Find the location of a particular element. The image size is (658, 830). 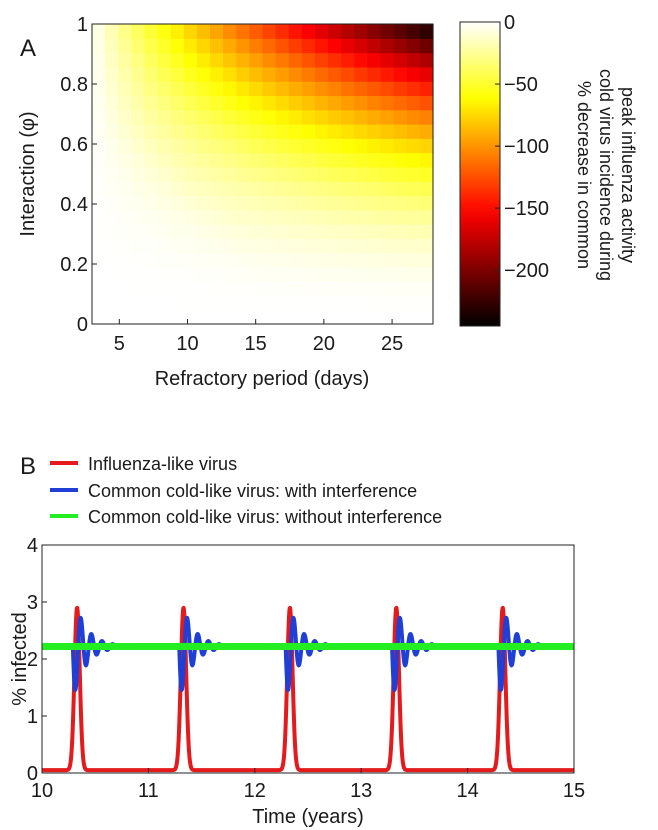

colorbar is located at coordinates (480, 174).